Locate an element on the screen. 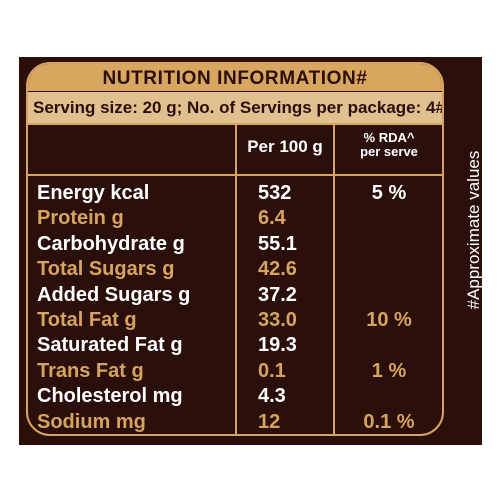 The width and height of the screenshot is (500, 500). nutrient-value: 0.1 is located at coordinates (272, 370).